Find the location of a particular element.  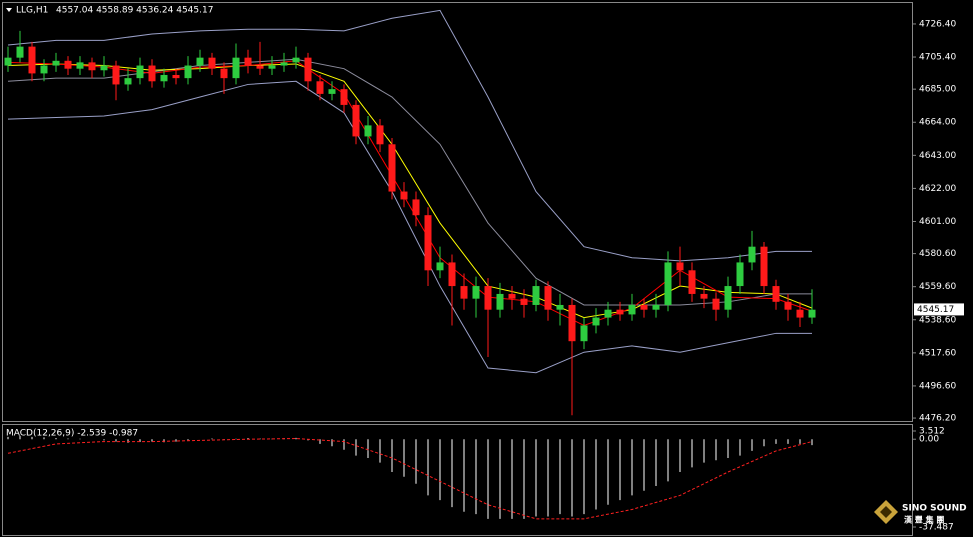

y-tick-label: -37.487 is located at coordinates (936, 528).